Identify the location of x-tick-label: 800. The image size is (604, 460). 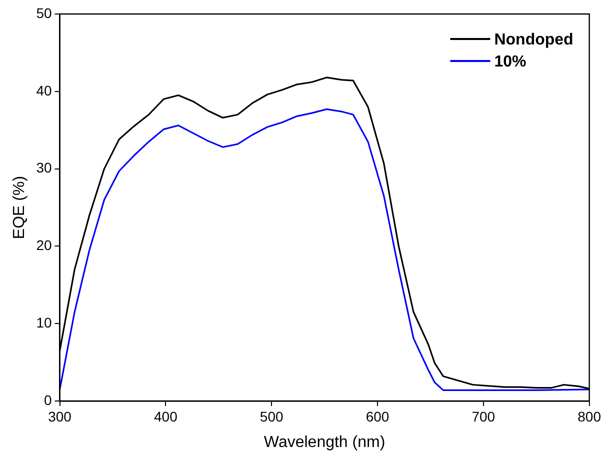
(590, 416).